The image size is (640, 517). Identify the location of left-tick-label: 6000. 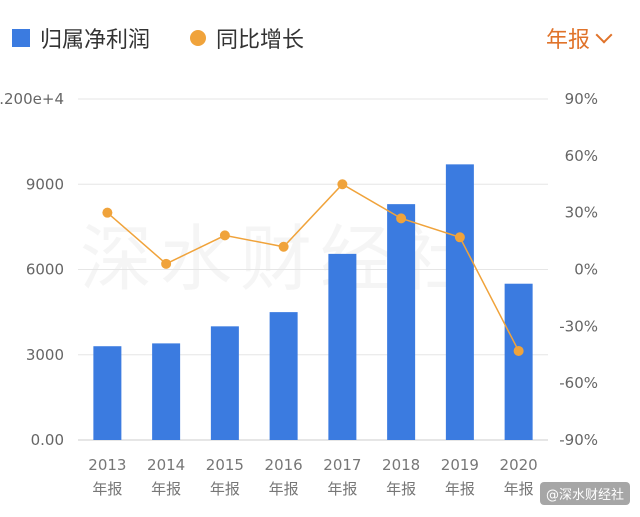
(45, 270).